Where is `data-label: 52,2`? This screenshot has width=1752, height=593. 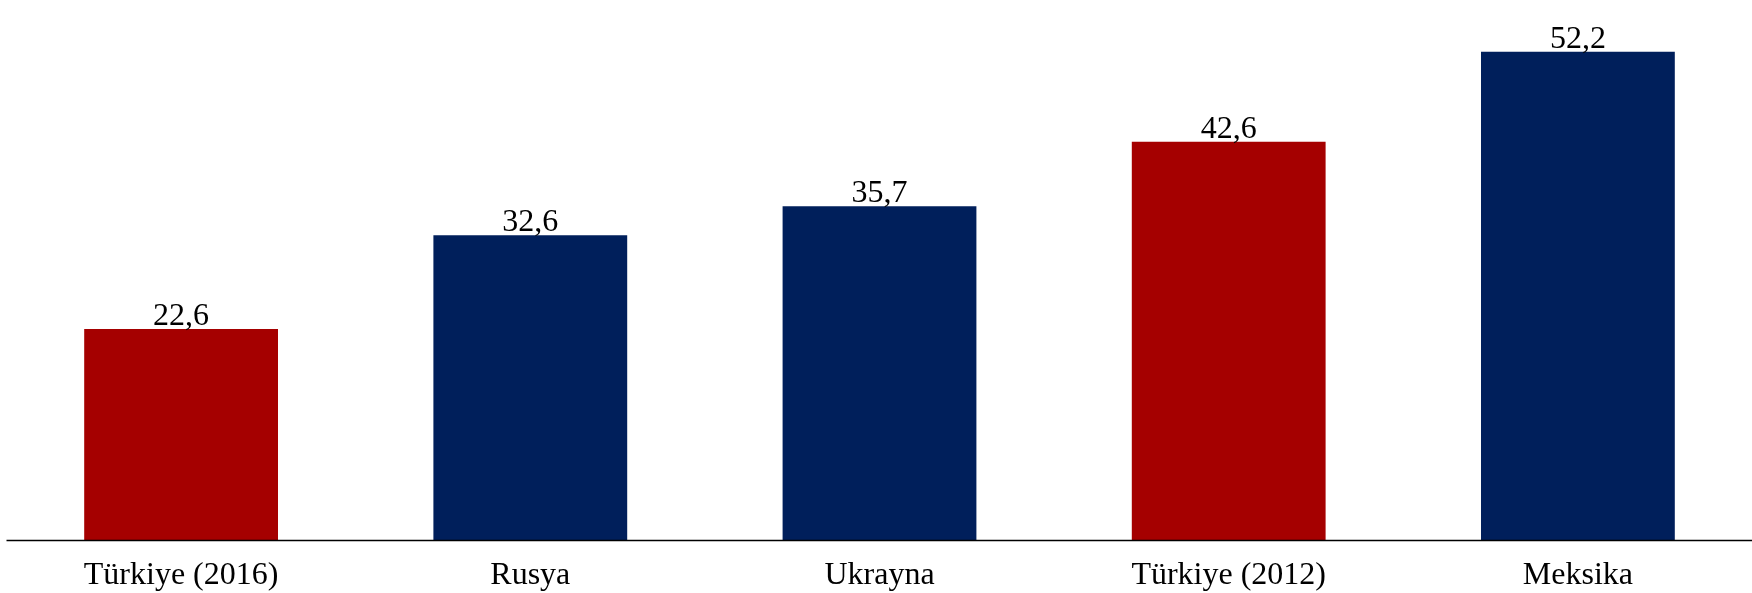 data-label: 52,2 is located at coordinates (1577, 36).